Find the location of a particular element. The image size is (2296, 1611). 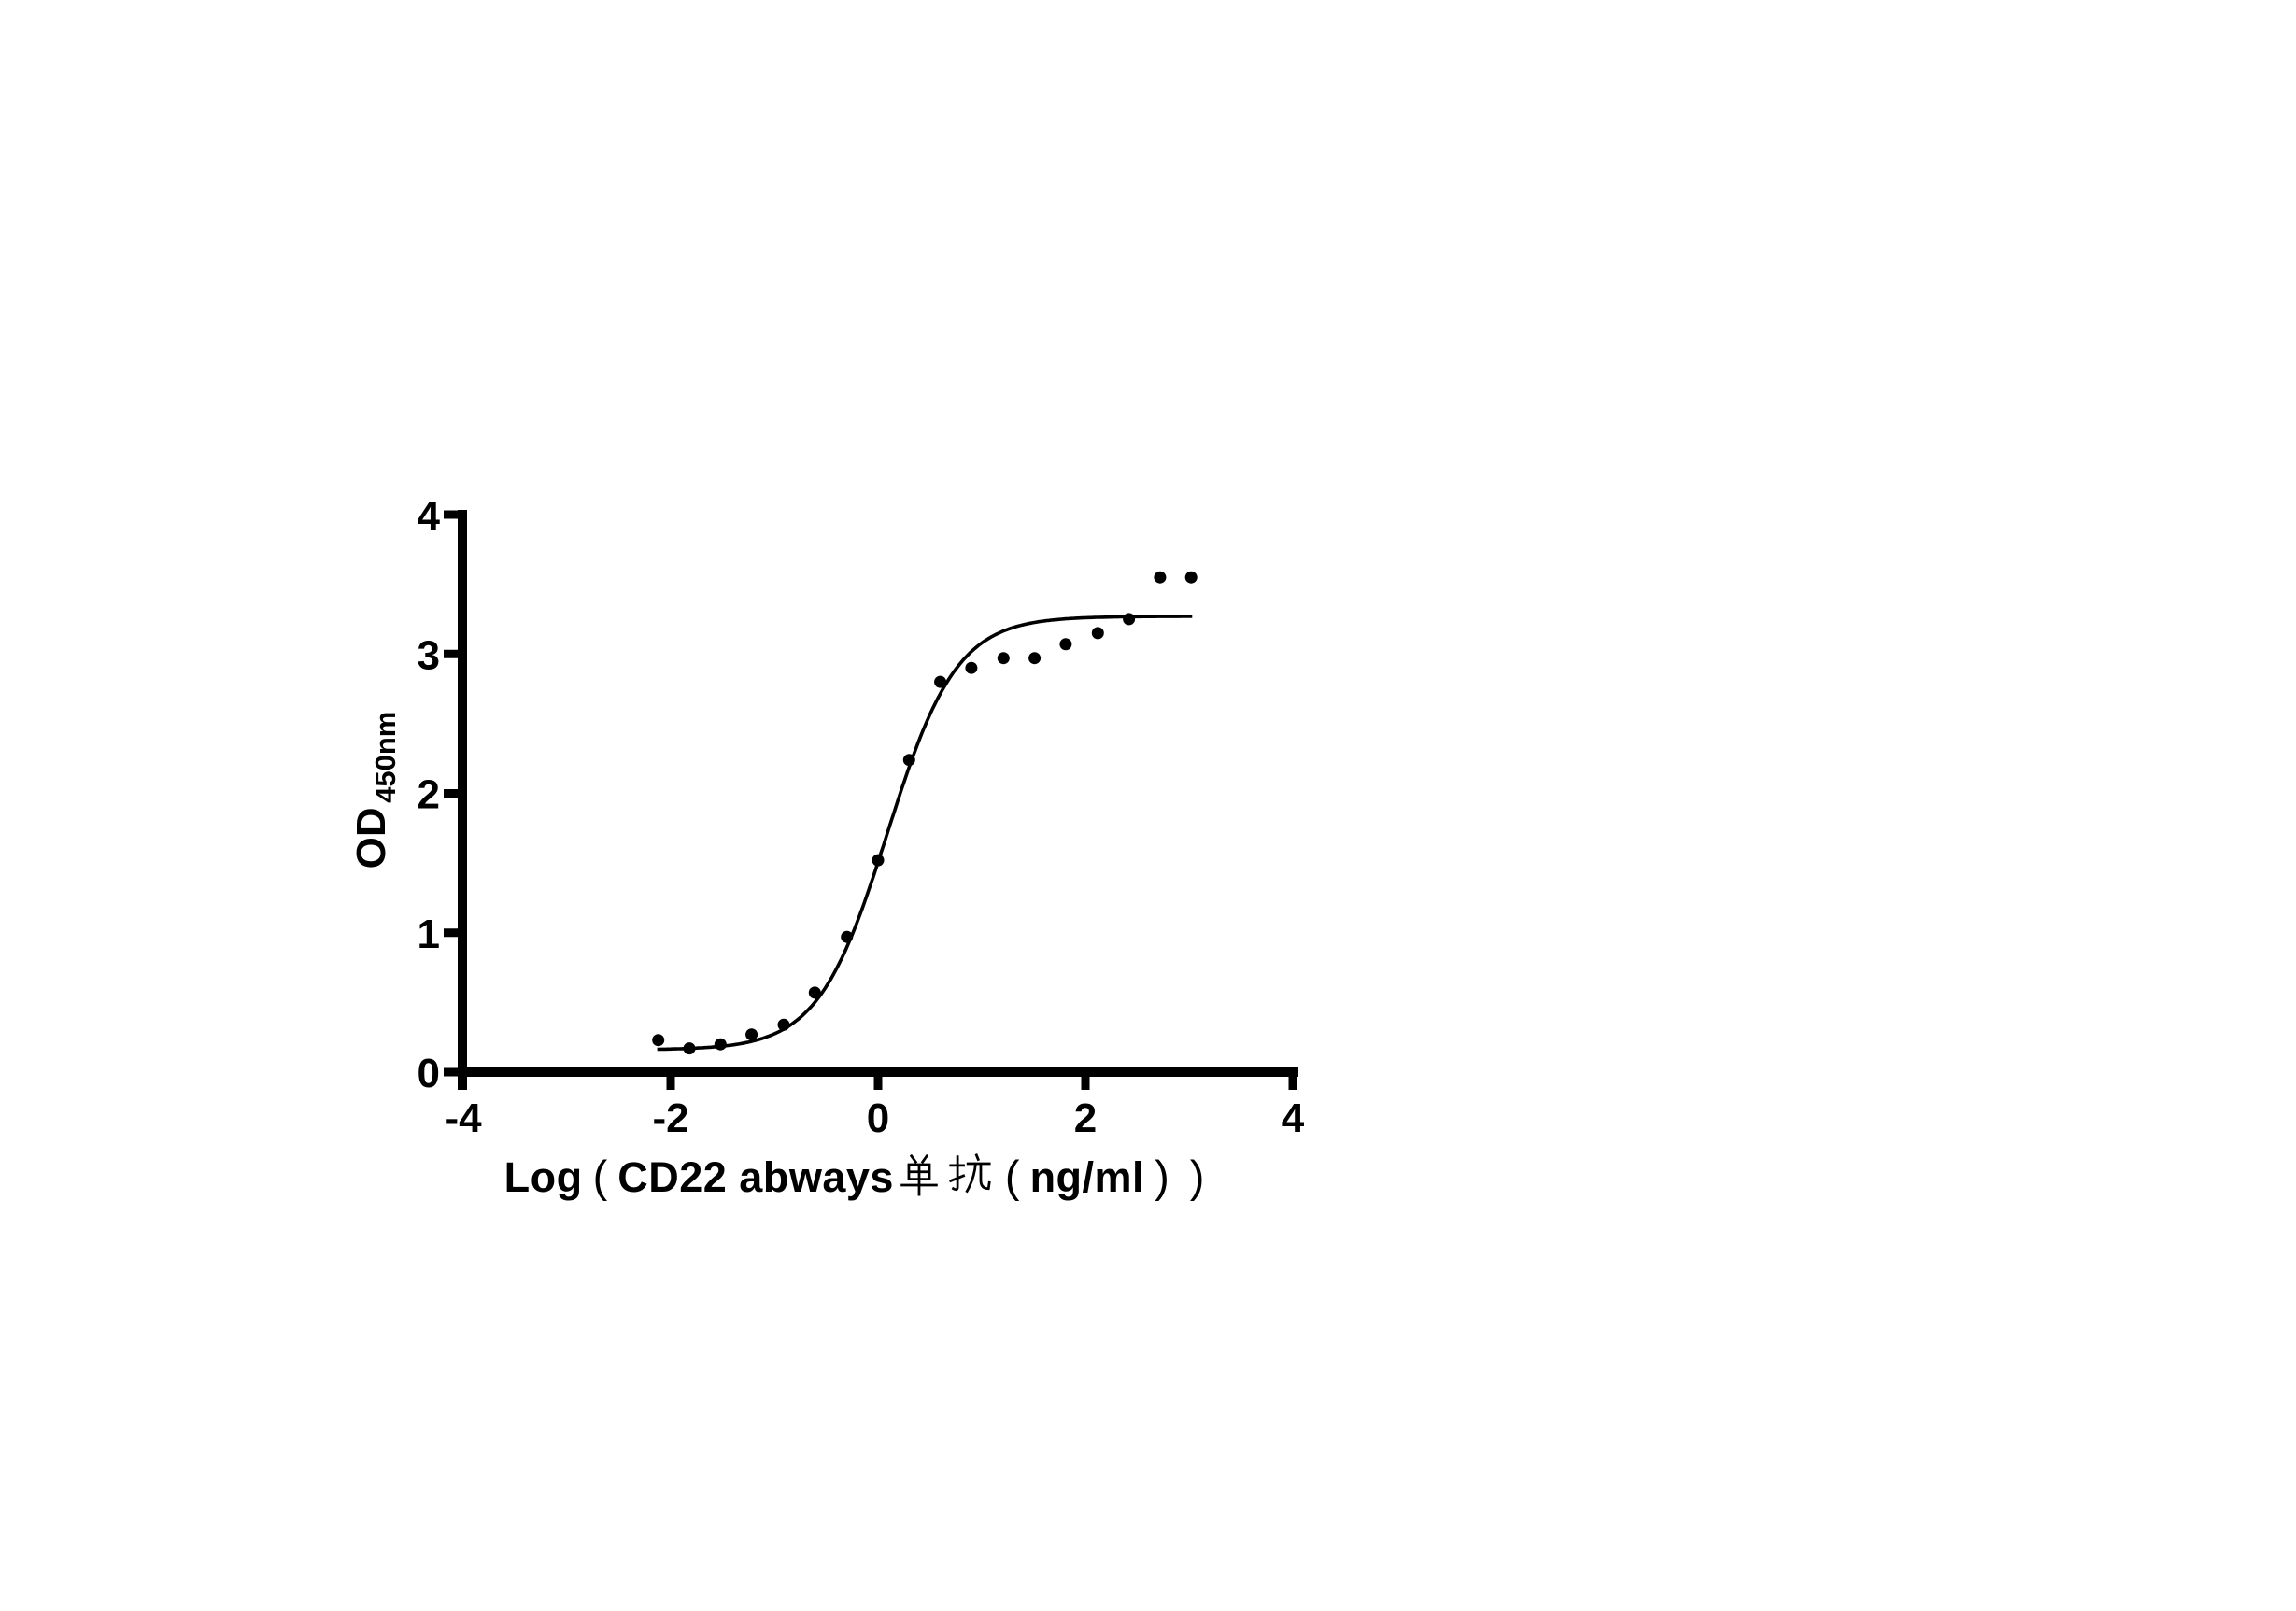

cjk-glyph-dan is located at coordinates (919, 1174).